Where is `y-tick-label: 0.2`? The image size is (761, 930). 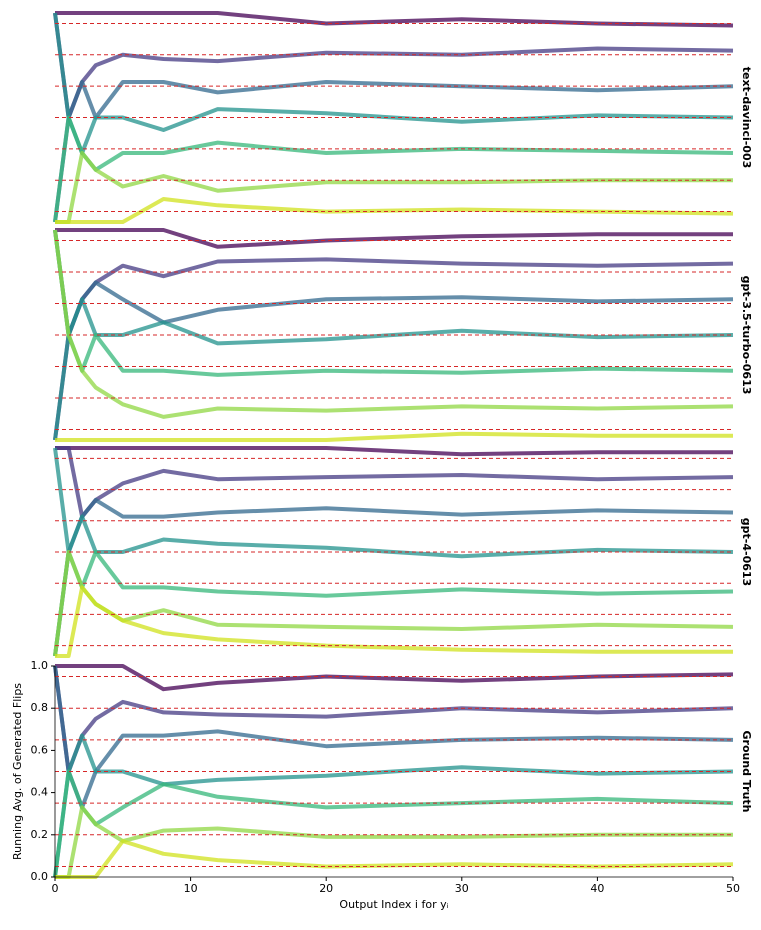 y-tick-label: 0.2 is located at coordinates (40, 834).